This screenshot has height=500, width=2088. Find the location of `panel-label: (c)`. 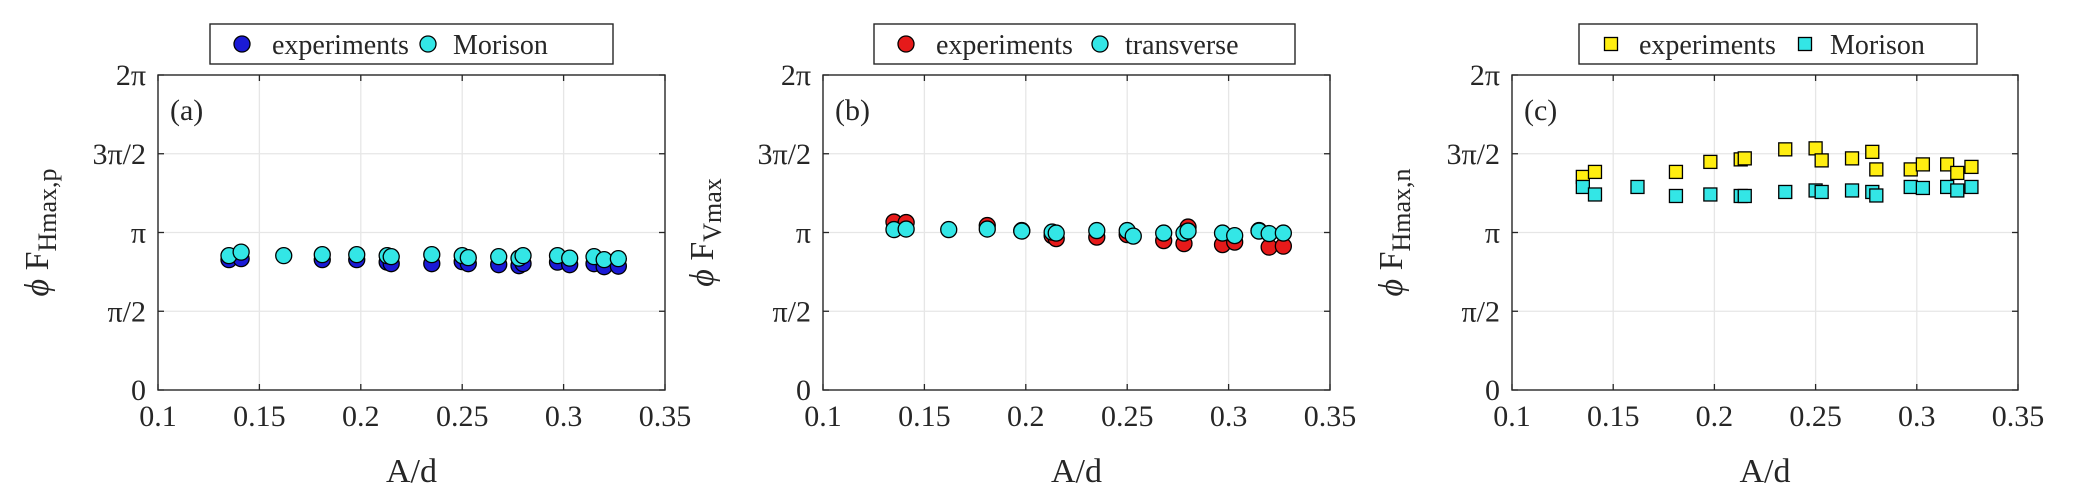

panel-label: (c) is located at coordinates (1540, 110).